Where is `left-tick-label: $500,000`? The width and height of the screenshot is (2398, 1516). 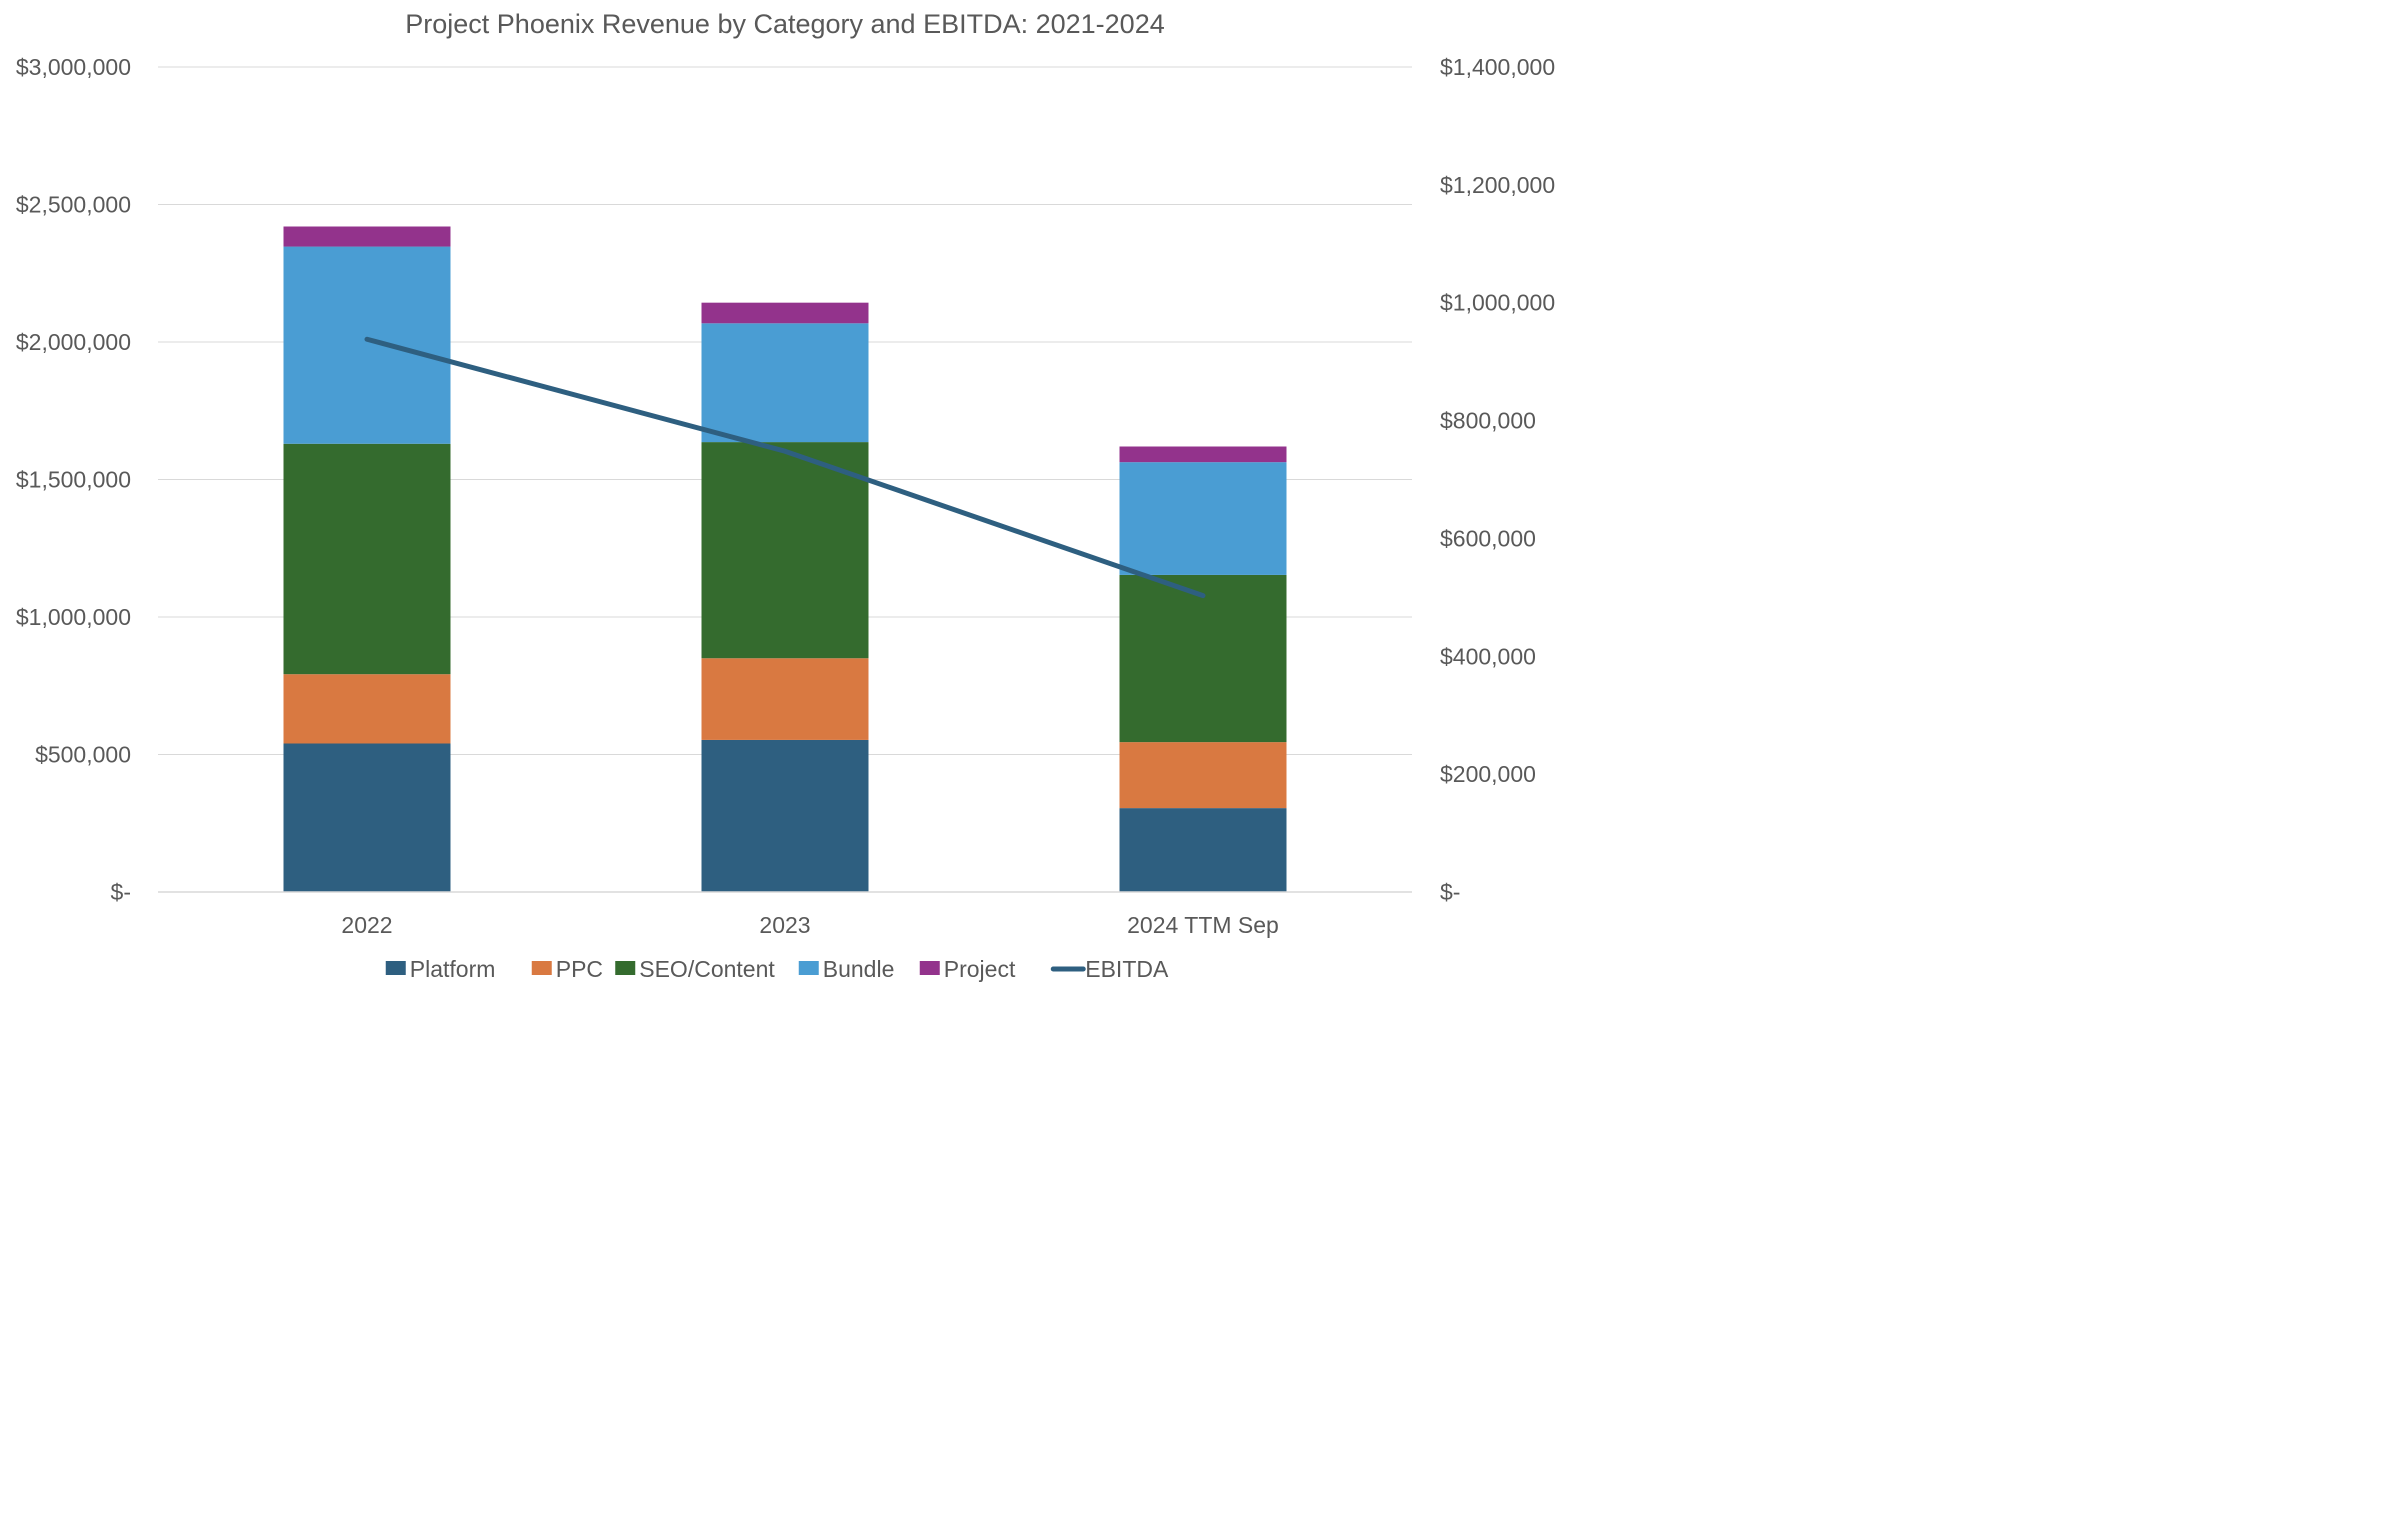 left-tick-label: $500,000 is located at coordinates (83, 755).